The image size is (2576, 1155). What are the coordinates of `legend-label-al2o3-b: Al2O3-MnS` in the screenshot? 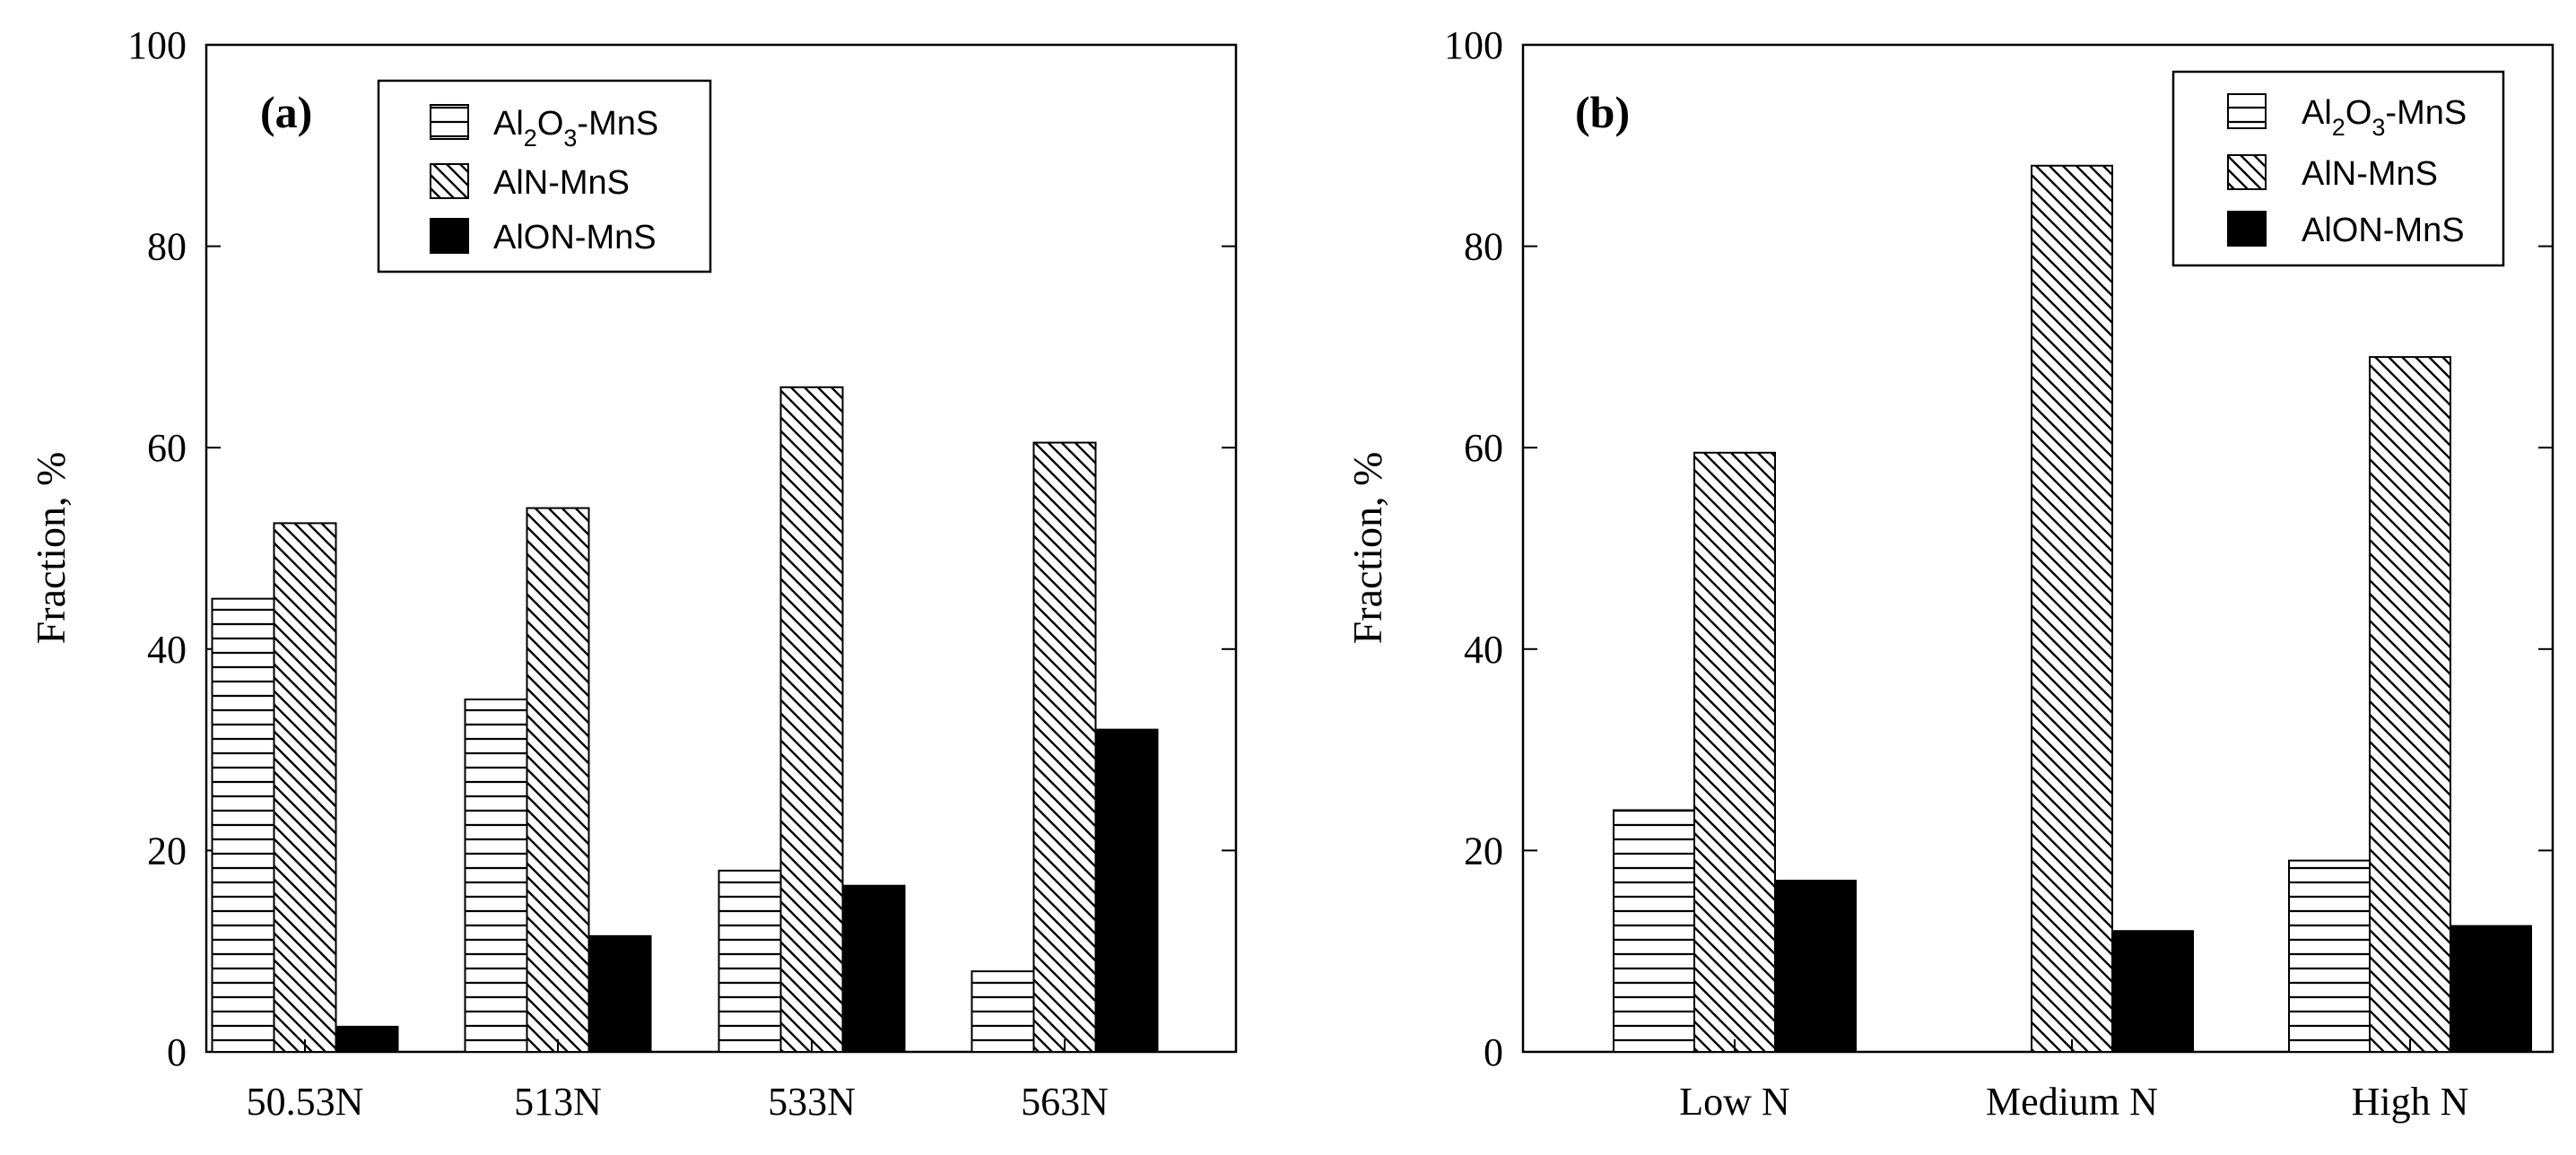 It's located at (2384, 117).